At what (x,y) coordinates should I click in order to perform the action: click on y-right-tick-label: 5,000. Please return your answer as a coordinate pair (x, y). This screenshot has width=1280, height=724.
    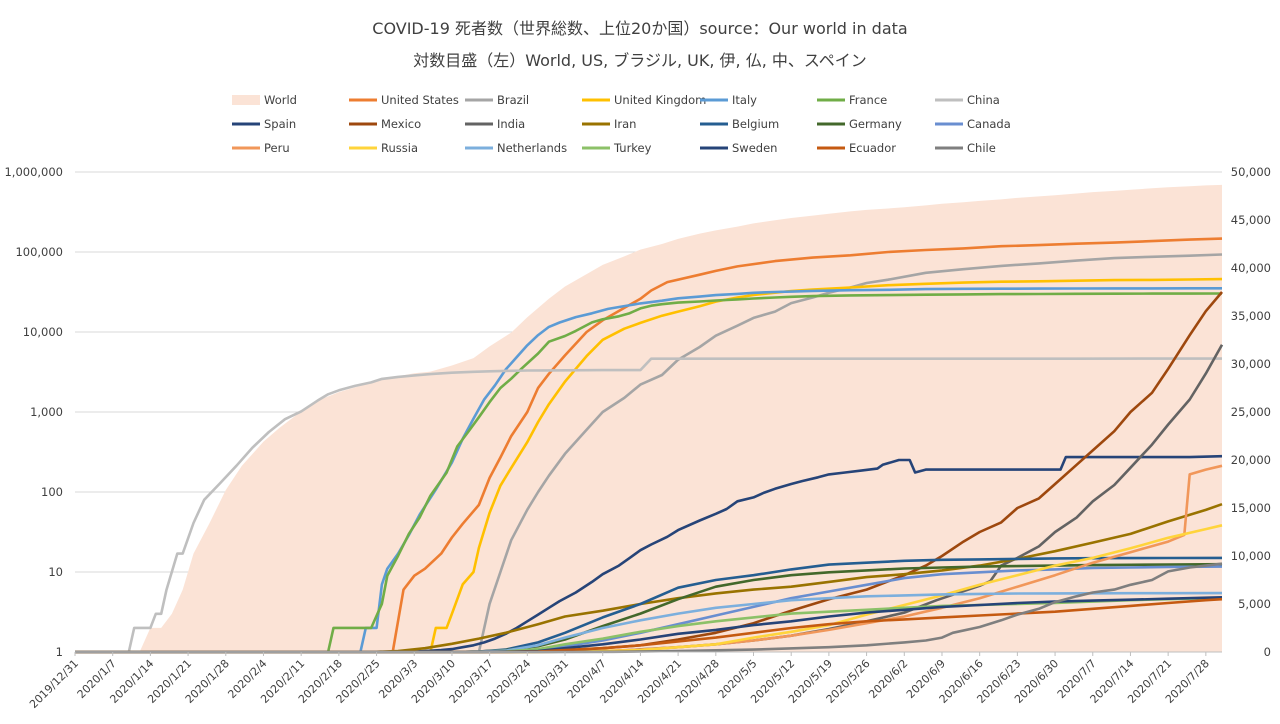
    Looking at the image, I should click on (1254, 604).